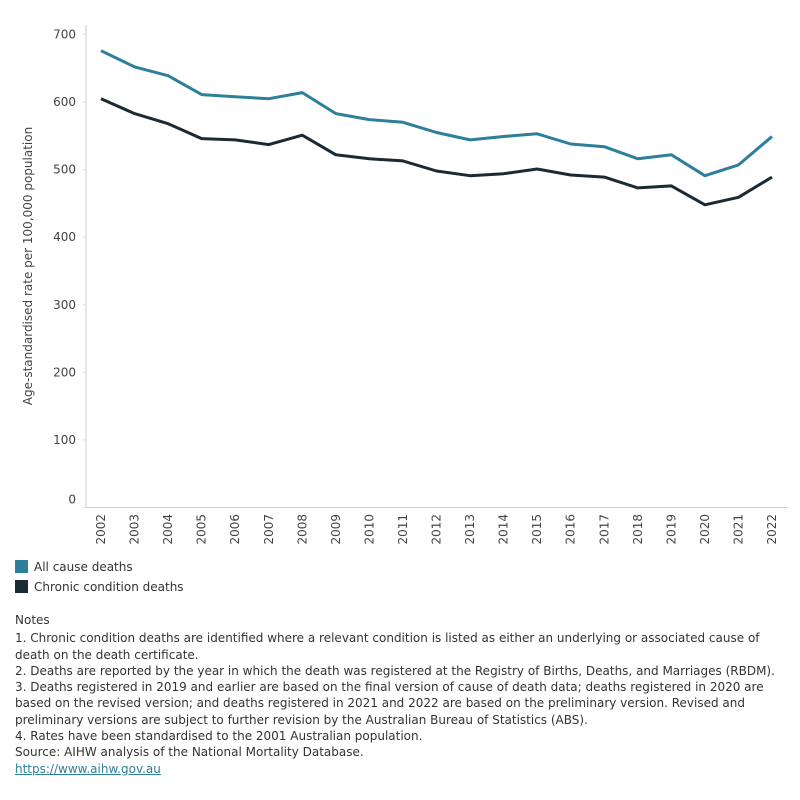 Image resolution: width=800 pixels, height=800 pixels. What do you see at coordinates (83, 567) in the screenshot?
I see `legend-label: All cause deaths` at bounding box center [83, 567].